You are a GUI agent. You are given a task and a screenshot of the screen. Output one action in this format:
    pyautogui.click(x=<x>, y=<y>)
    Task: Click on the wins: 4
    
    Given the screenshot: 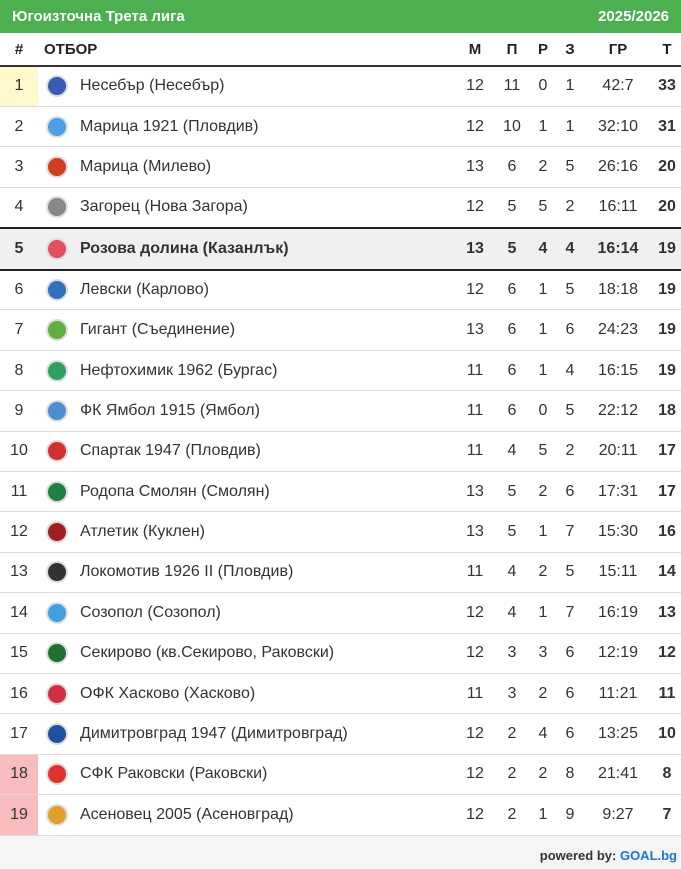 What is the action you would take?
    pyautogui.click(x=512, y=573)
    